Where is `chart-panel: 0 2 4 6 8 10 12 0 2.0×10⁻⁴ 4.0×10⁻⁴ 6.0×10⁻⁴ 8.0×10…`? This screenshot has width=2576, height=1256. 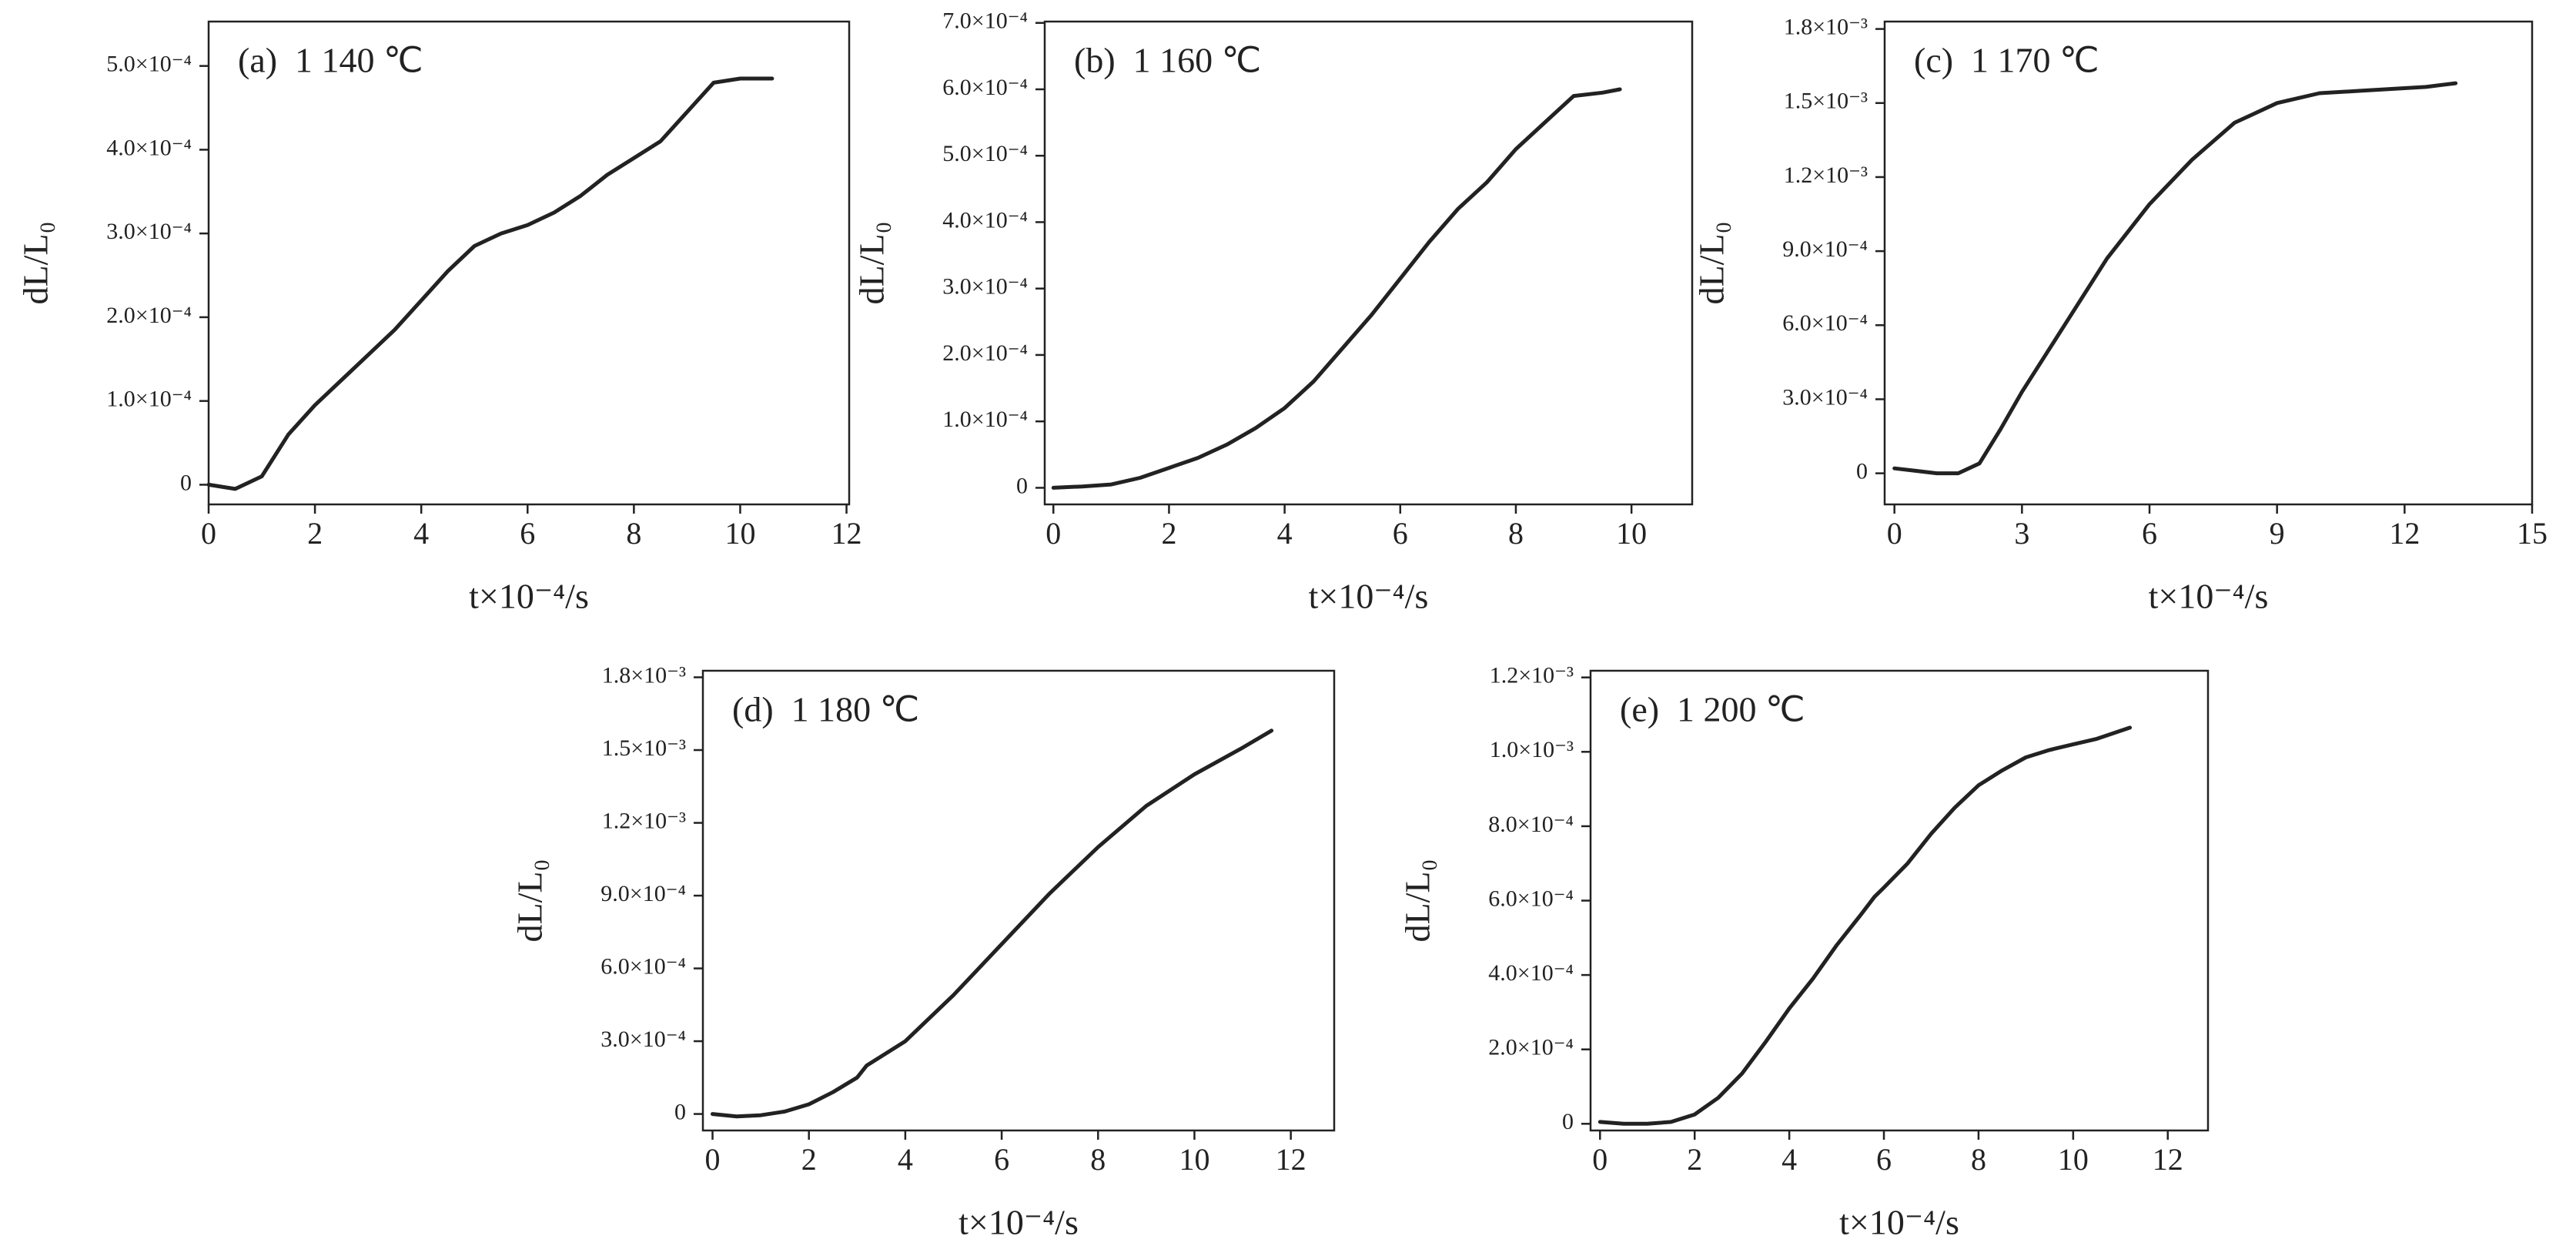 chart-panel: 0 2 4 6 8 10 12 0 2.0×10⁻⁴ 4.0×10⁻⁴ 6.0×10⁻⁴ 8.0×10… is located at coordinates (1804, 953).